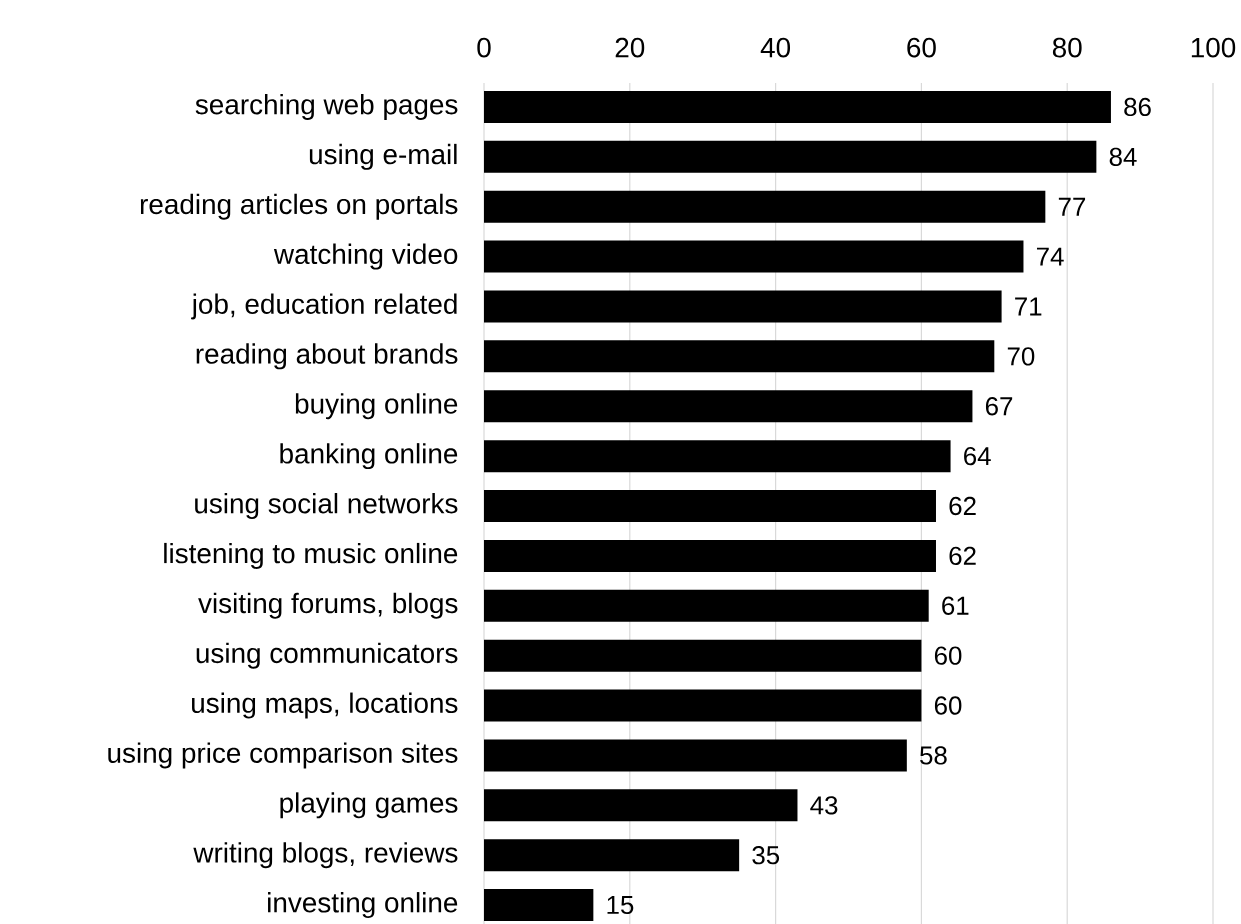  What do you see at coordinates (1123, 156) in the screenshot?
I see `data-label: 84` at bounding box center [1123, 156].